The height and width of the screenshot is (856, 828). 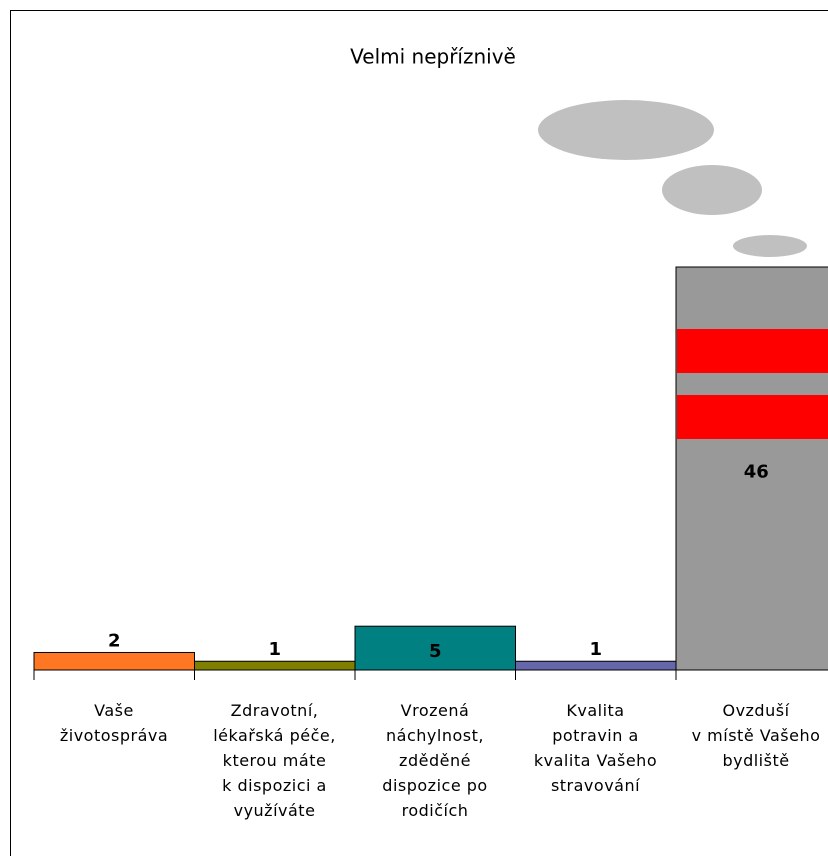 I want to click on chart-title: Velmi nepříznivě, so click(x=433, y=57).